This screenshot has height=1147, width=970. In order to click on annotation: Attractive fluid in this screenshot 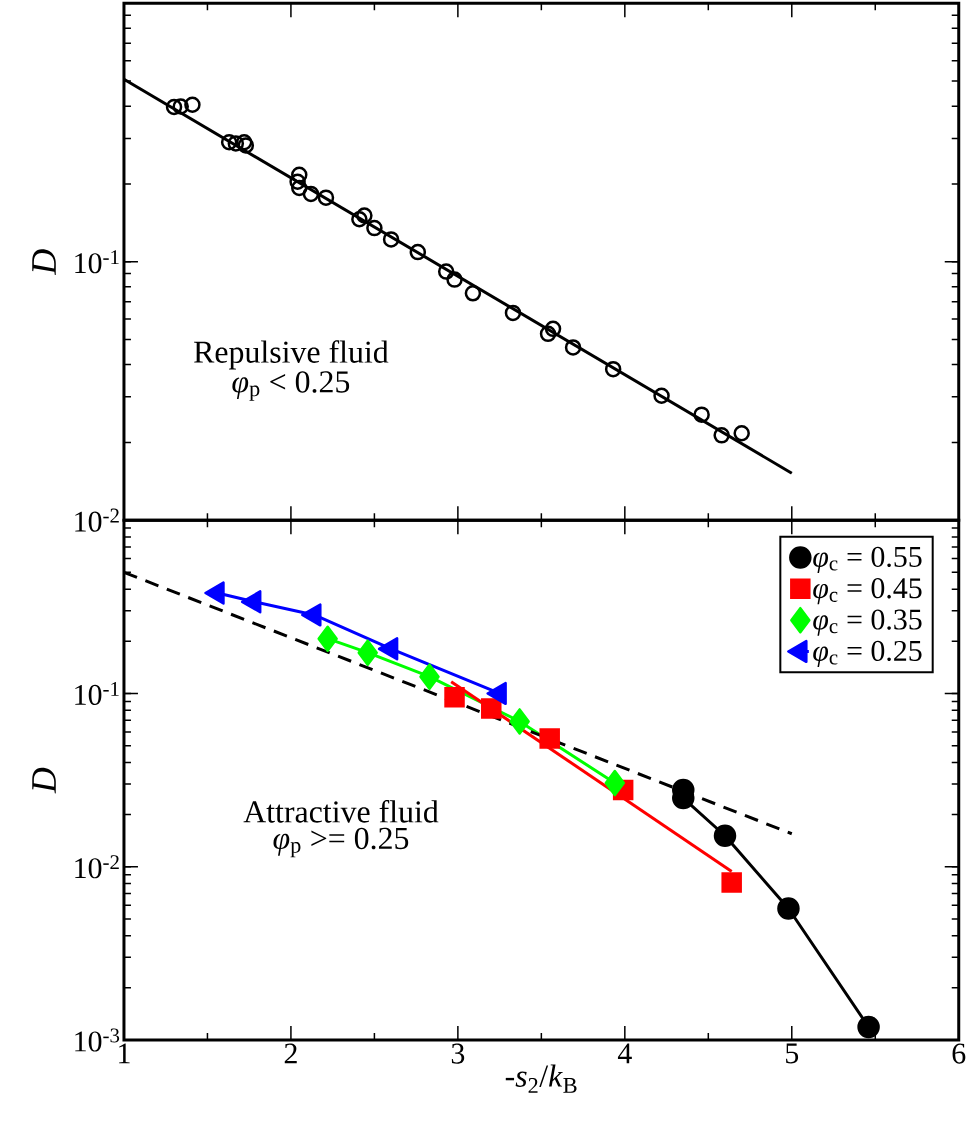, I will do `click(341, 811)`.